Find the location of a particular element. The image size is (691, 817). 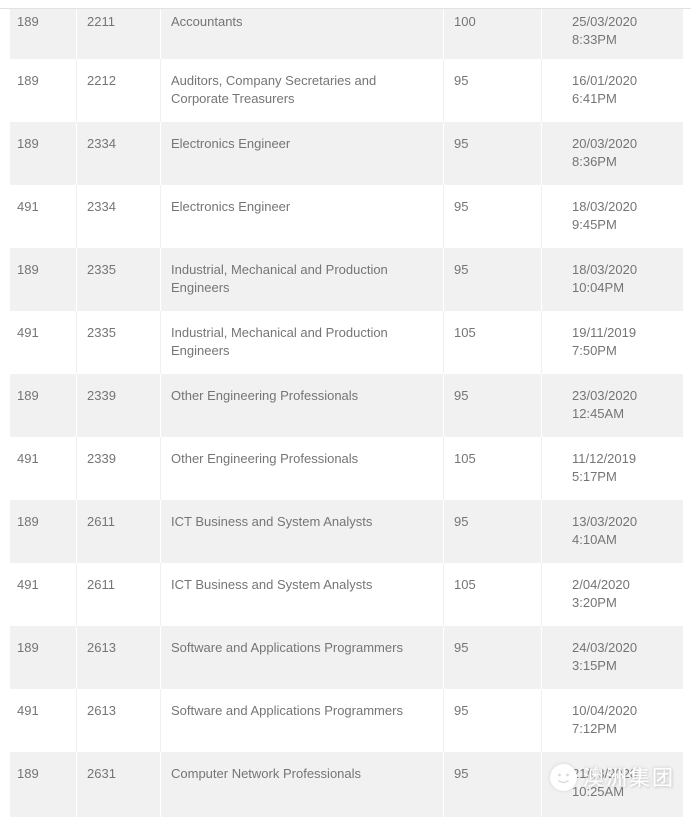

cell-occupation-code: 2339 is located at coordinates (118, 468).